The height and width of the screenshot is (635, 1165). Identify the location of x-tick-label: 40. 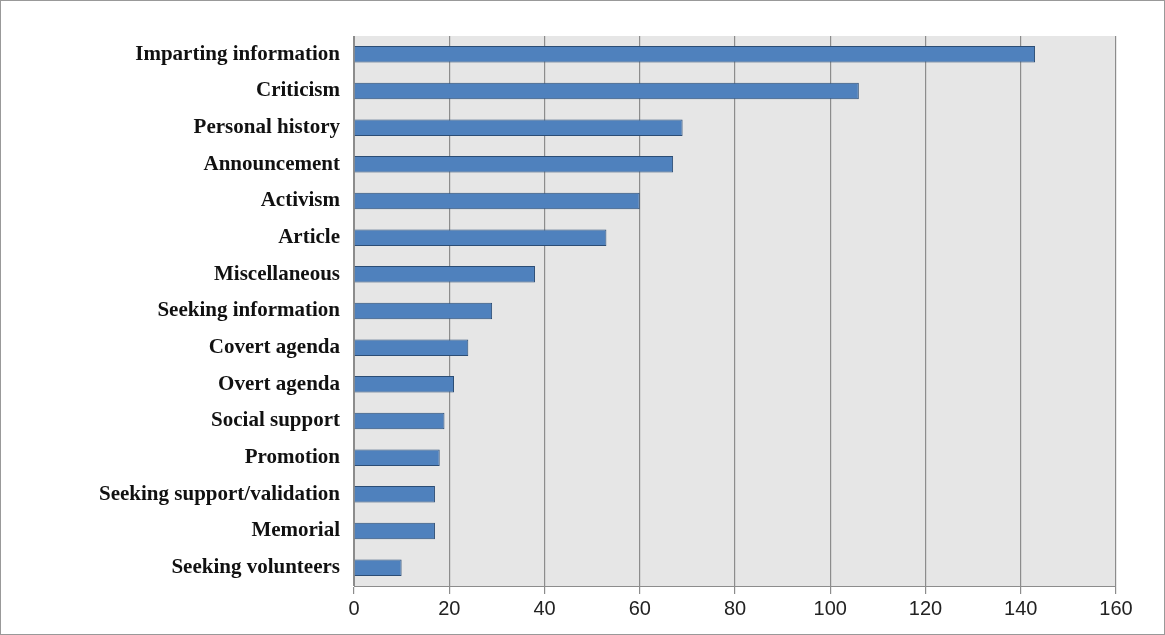
(544, 607).